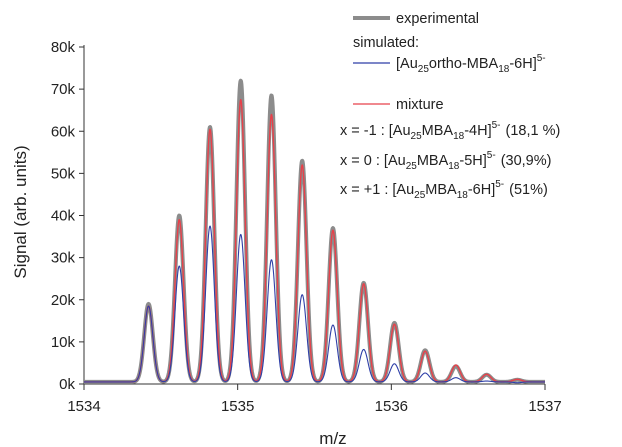  I want to click on legend-label-simulated: simulated:, so click(386, 43).